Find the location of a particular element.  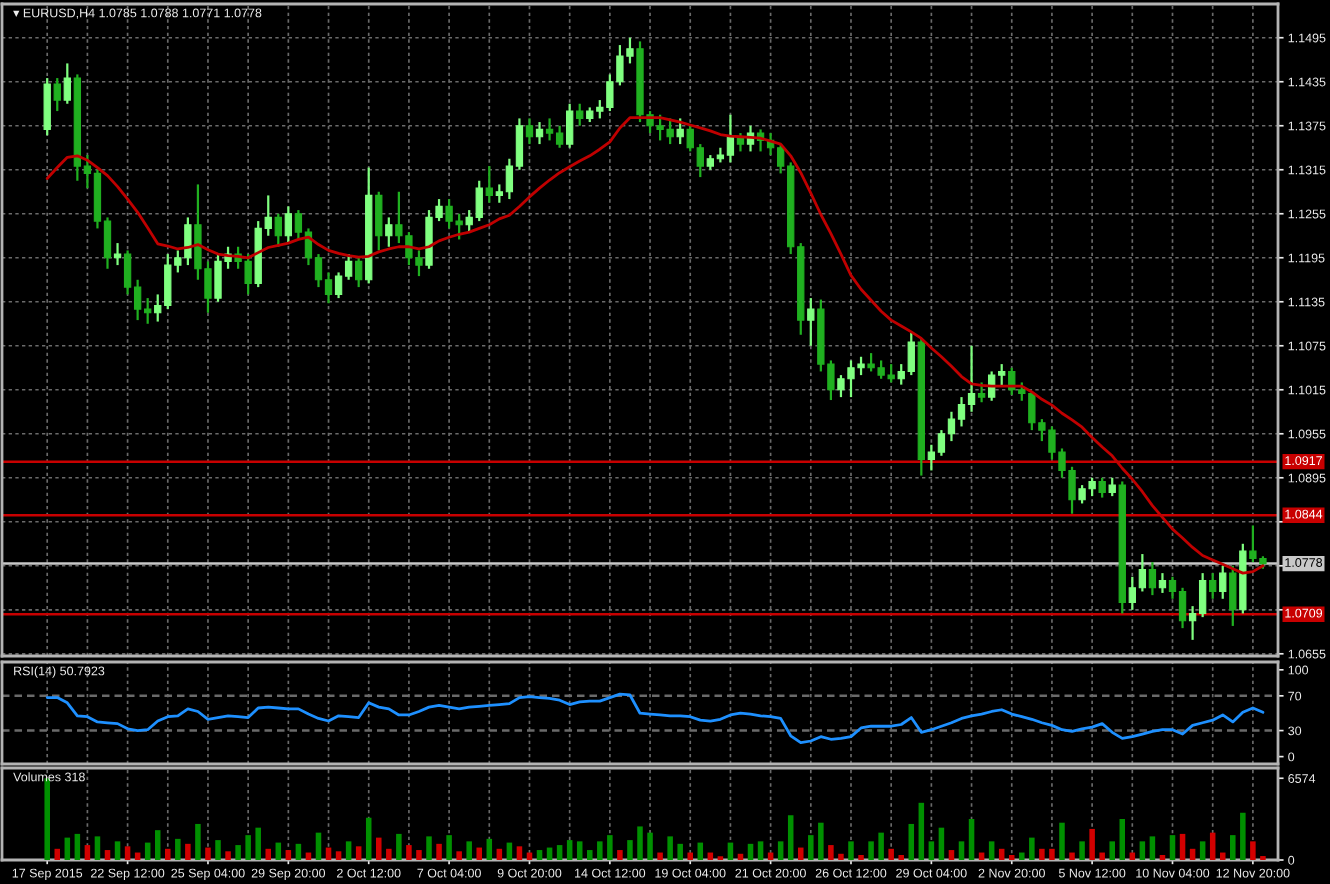

line-series is located at coordinates (655, 718).